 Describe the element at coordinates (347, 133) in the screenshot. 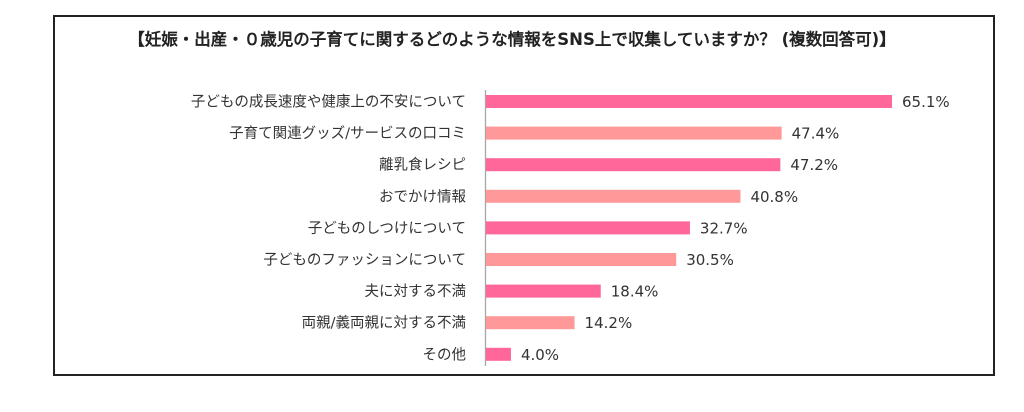

I see `category-label: 子育て関連グッズ/サービスの口コミ` at that location.